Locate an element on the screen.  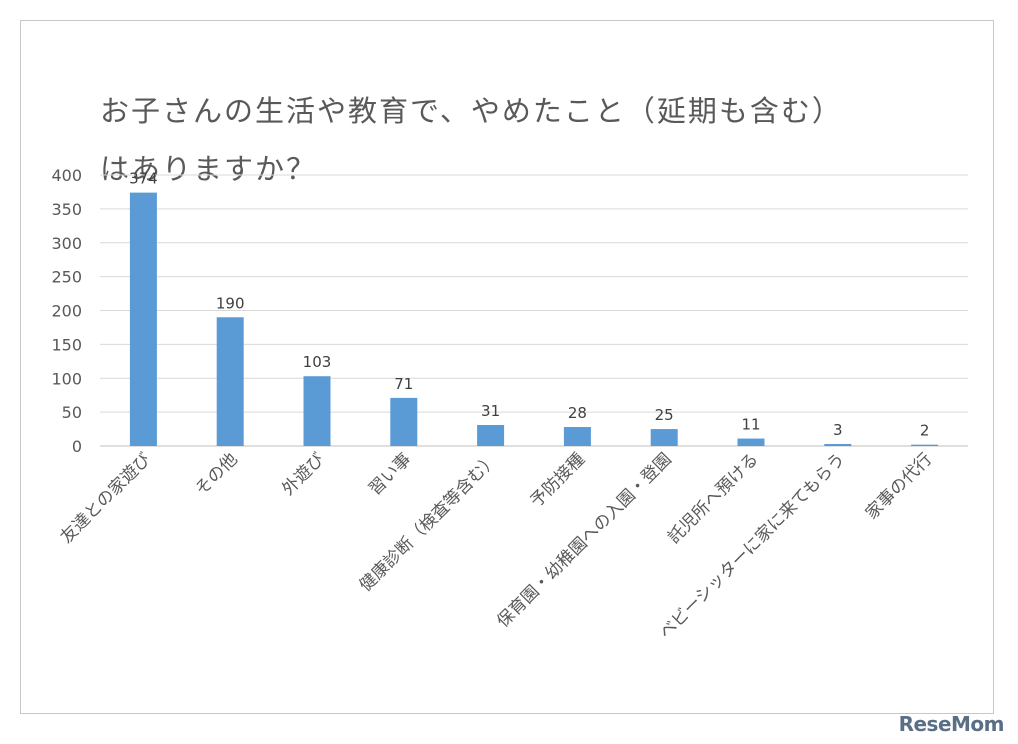
data-label: 25 is located at coordinates (664, 415).